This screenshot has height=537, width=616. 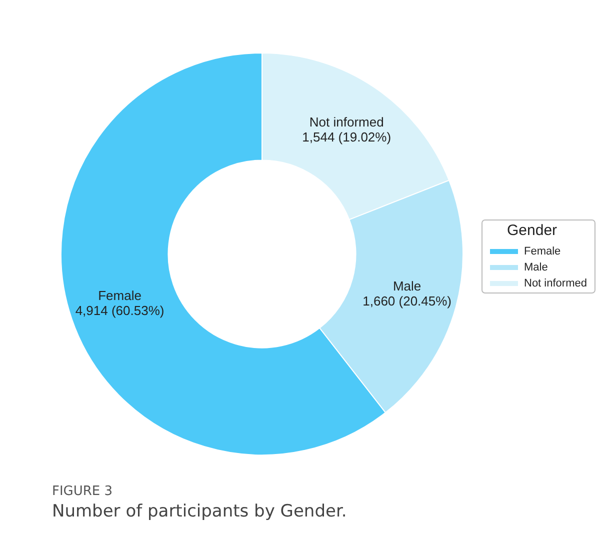 What do you see at coordinates (532, 230) in the screenshot?
I see `legend-title: Gender` at bounding box center [532, 230].